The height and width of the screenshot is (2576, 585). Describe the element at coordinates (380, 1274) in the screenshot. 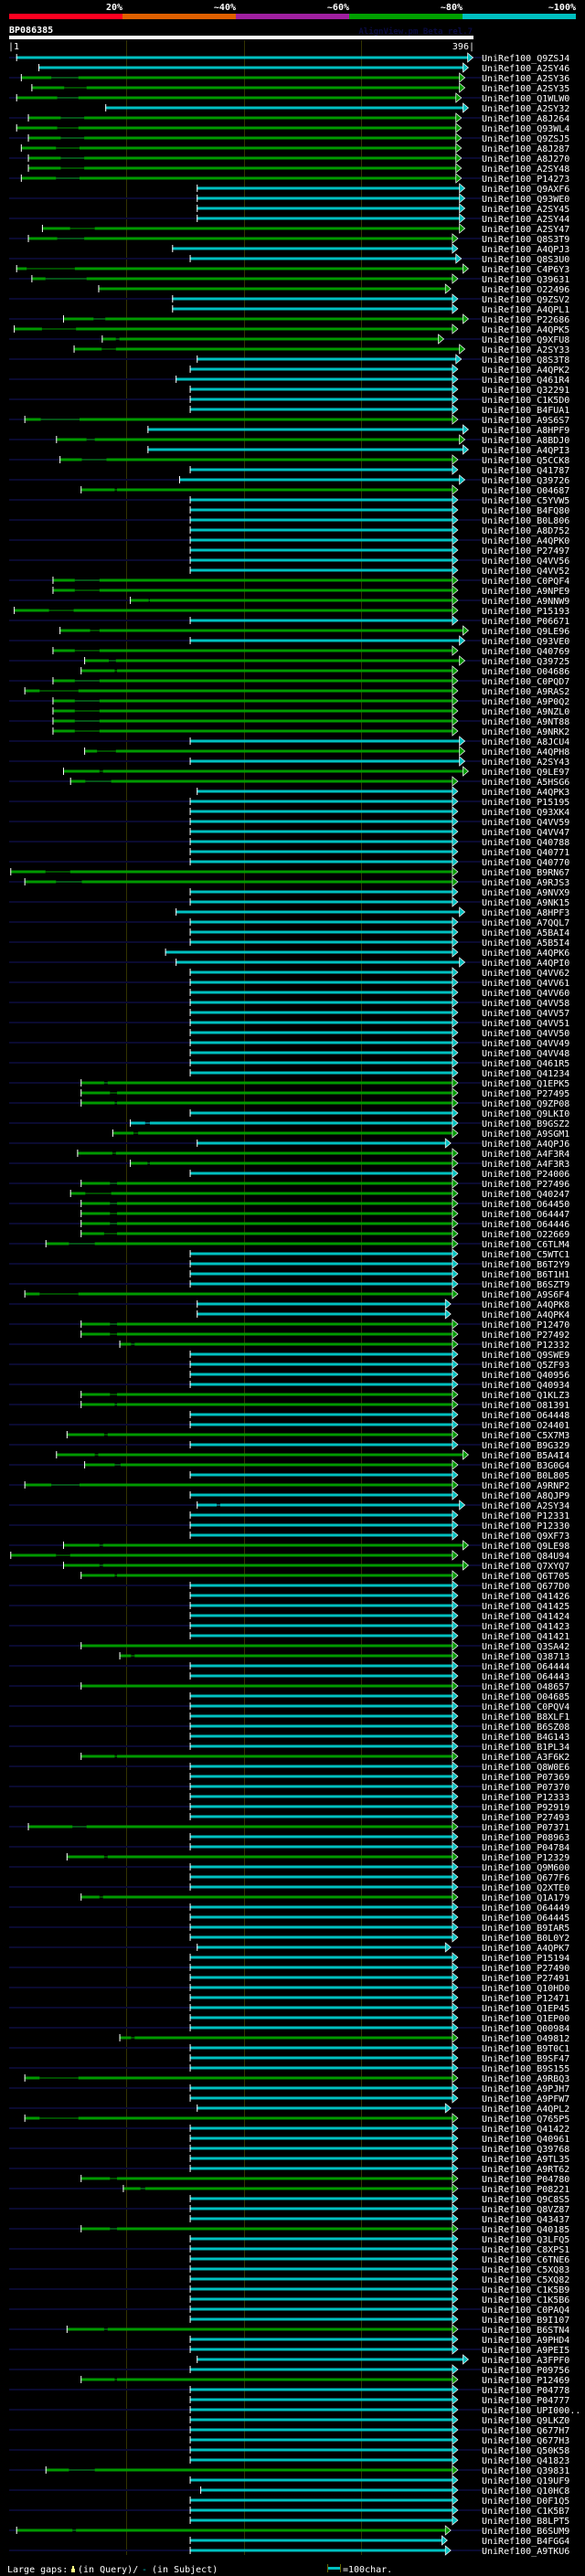

I see `hit-row: UniRef100_B6T1H1` at that location.